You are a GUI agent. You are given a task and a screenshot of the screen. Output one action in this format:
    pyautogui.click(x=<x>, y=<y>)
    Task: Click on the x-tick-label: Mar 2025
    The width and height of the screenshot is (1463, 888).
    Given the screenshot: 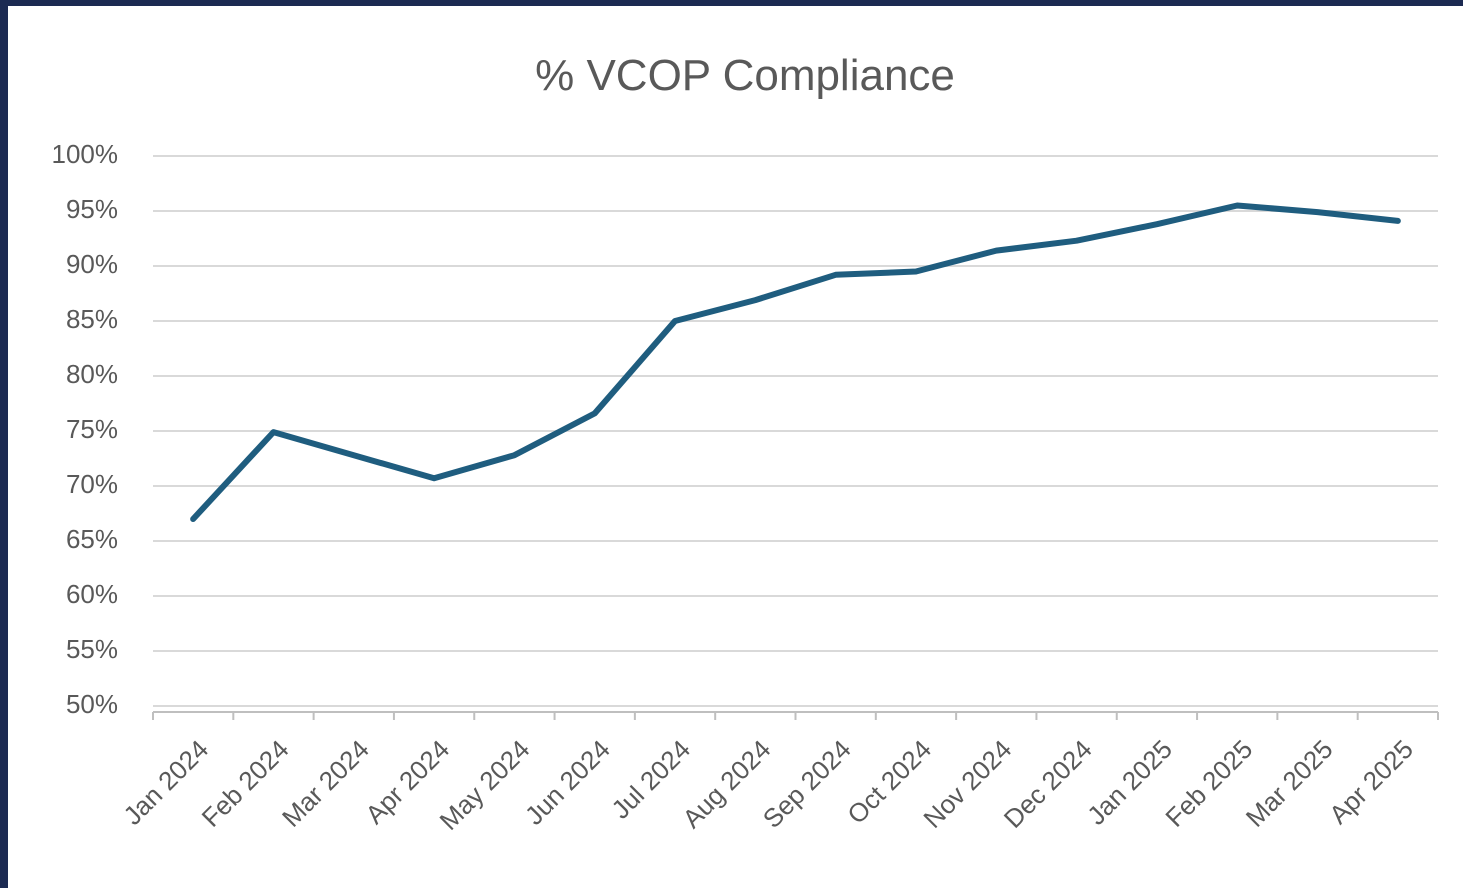 What is the action you would take?
    pyautogui.click(x=1289, y=783)
    